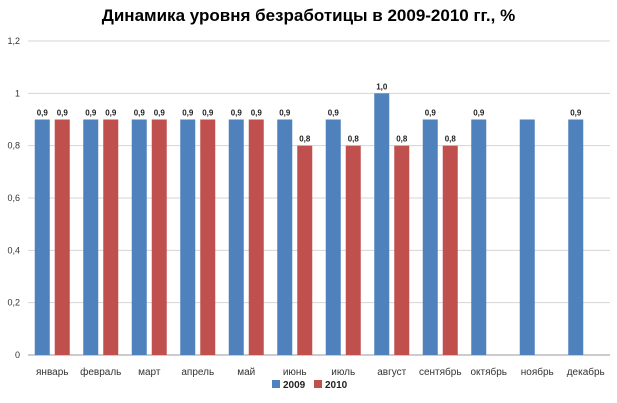 This screenshot has width=617, height=403. What do you see at coordinates (295, 372) in the screenshot?
I see `category-label: июнь` at bounding box center [295, 372].